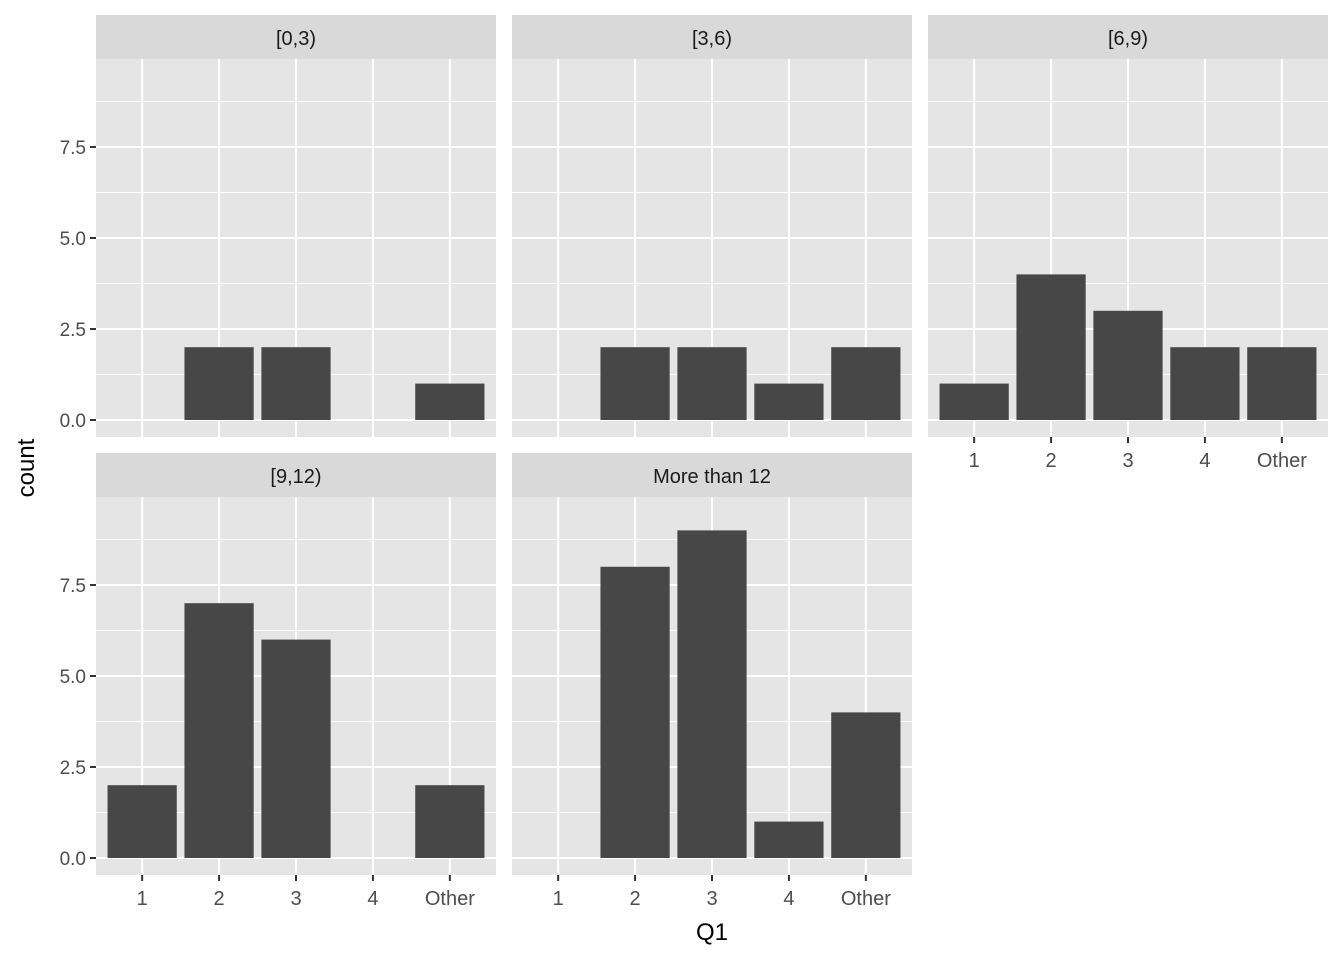 The width and height of the screenshot is (1344, 965). Describe the element at coordinates (278, 226) in the screenshot. I see `facet-panel: [0,3) 0.0 2.5 5.0 7.5` at that location.